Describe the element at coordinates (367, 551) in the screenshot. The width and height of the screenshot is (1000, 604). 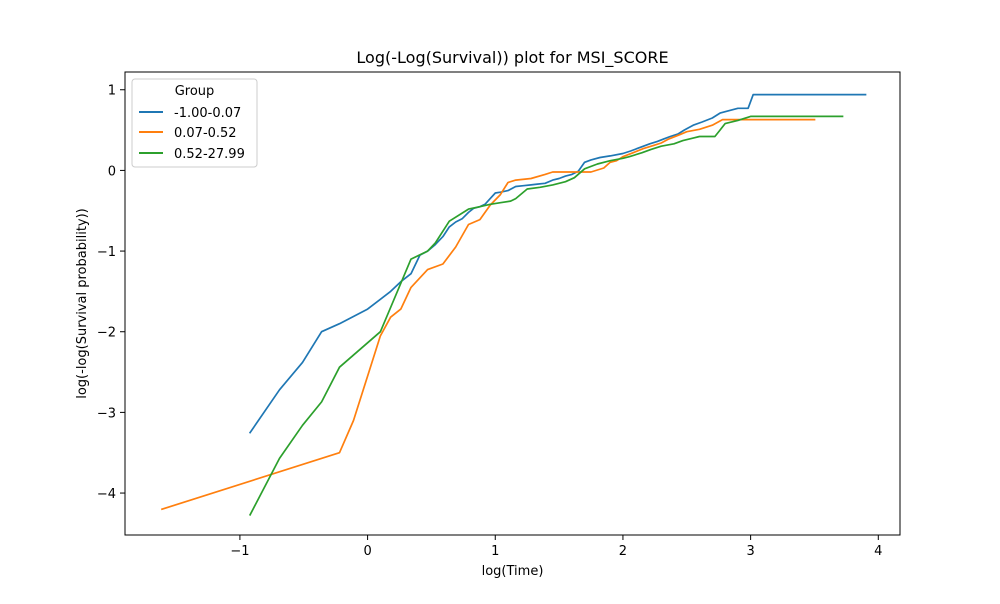
I see `x-tick-label: 0` at that location.